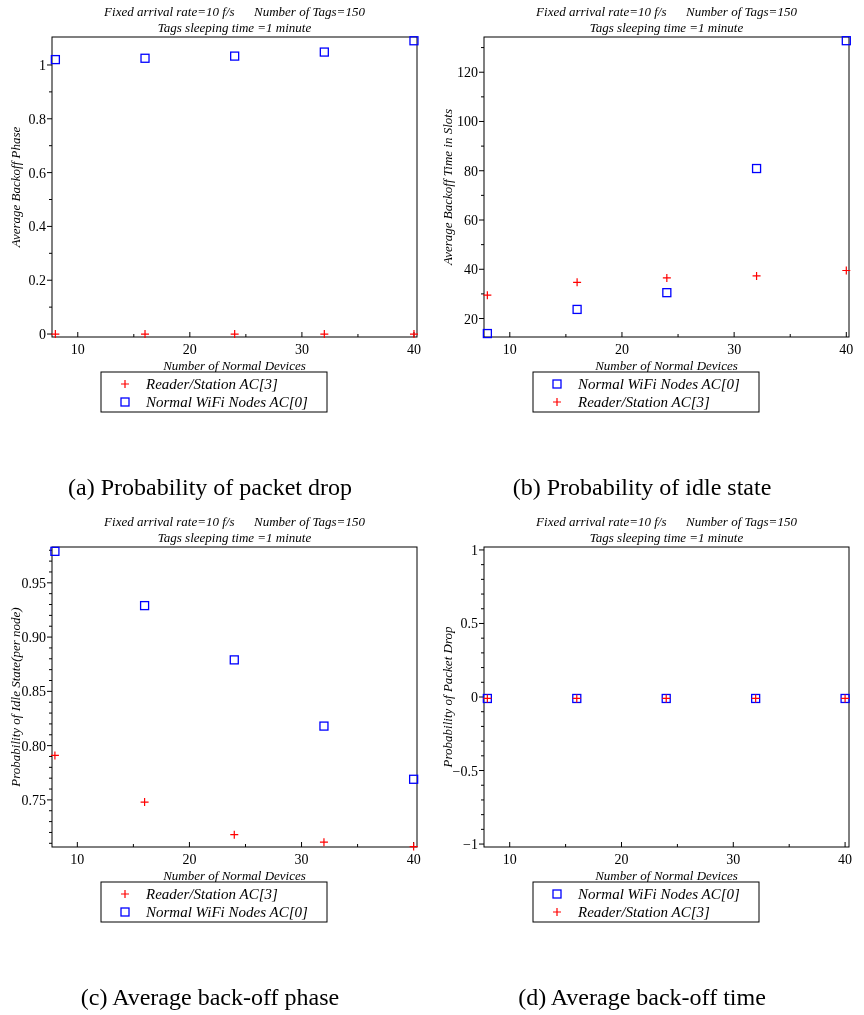  Describe the element at coordinates (467, 73) in the screenshot. I see `y-tick-label: 120` at that location.